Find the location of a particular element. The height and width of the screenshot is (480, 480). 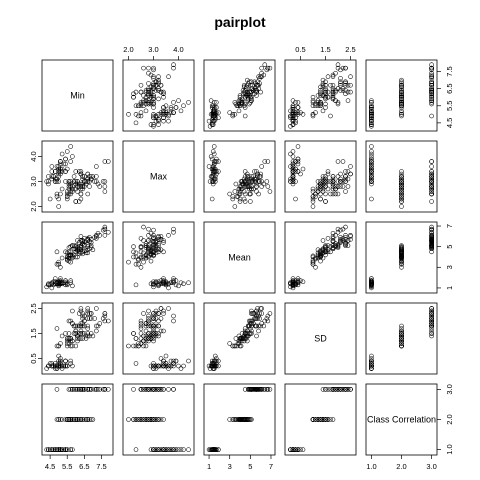

panel-frame is located at coordinates (77, 95).